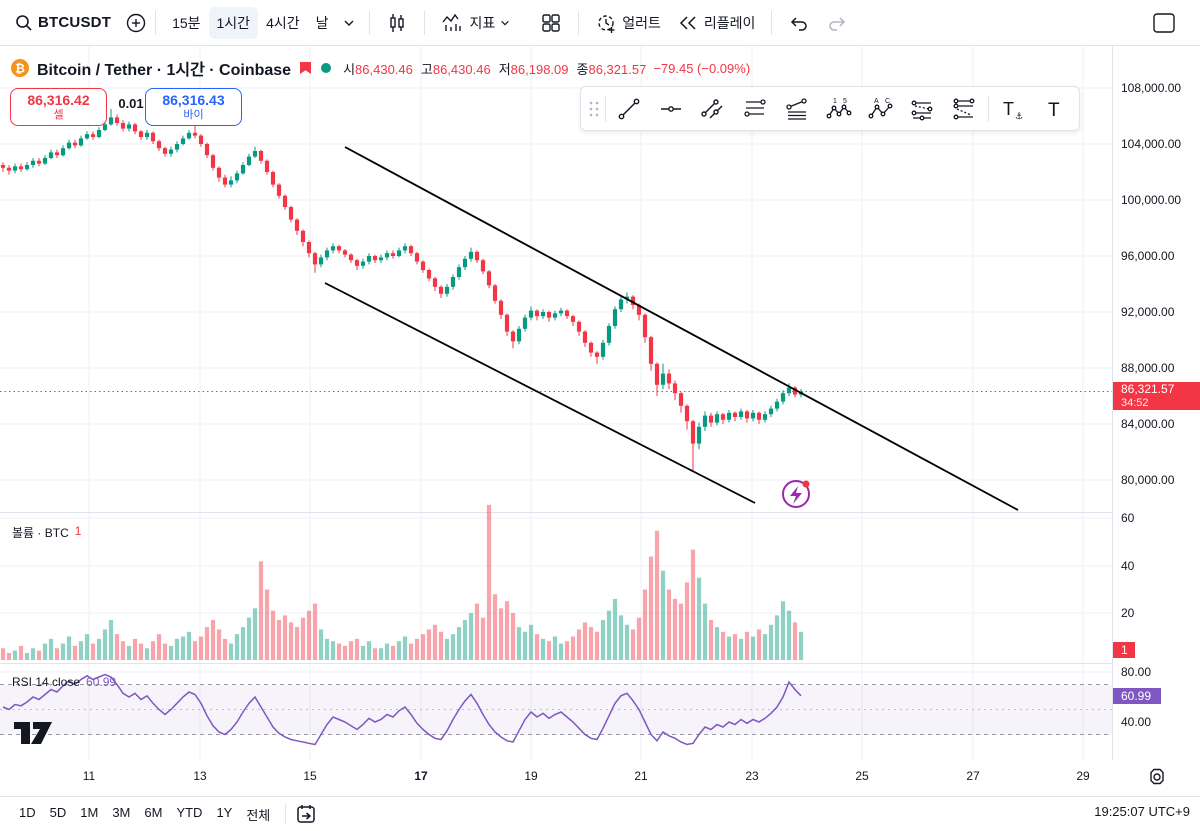 The height and width of the screenshot is (831, 1200). I want to click on axis-label: 104,000.00, so click(1151, 144).